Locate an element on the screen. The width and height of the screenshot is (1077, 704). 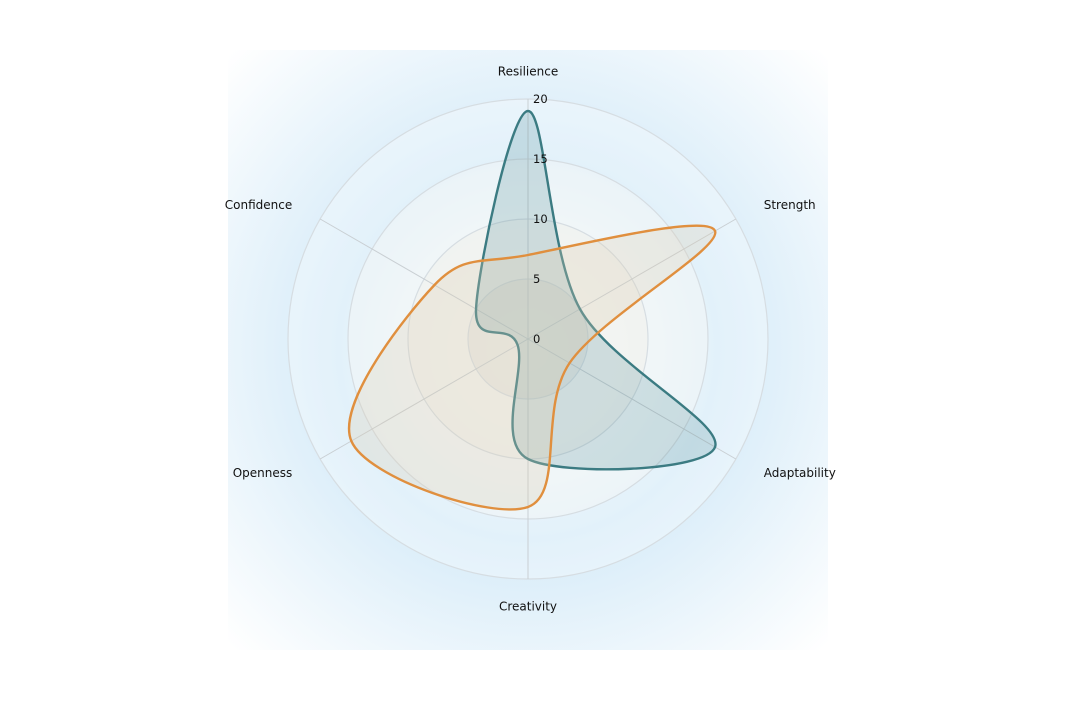
radial-tick-label-15: 15 is located at coordinates (540, 159).